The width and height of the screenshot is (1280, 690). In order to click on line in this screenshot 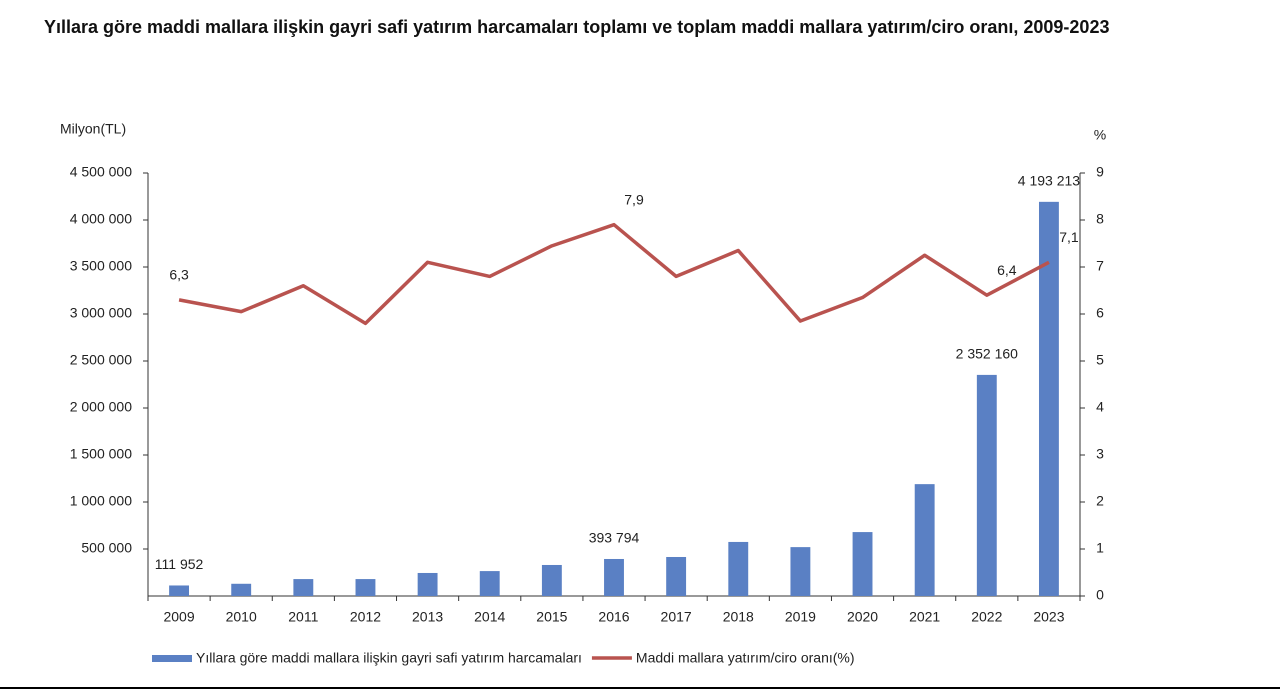, I will do `click(614, 274)`.